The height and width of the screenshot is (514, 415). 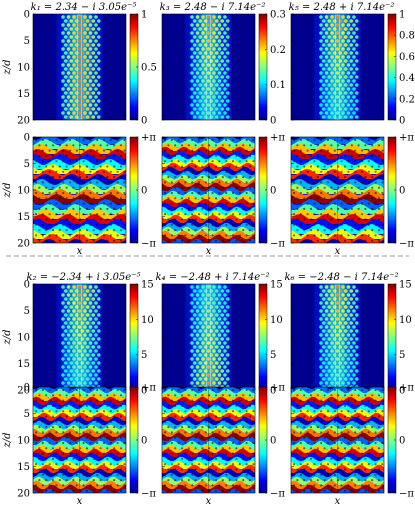 What do you see at coordinates (278, 85) in the screenshot?
I see `colorbar-tick-label: 0.1` at bounding box center [278, 85].